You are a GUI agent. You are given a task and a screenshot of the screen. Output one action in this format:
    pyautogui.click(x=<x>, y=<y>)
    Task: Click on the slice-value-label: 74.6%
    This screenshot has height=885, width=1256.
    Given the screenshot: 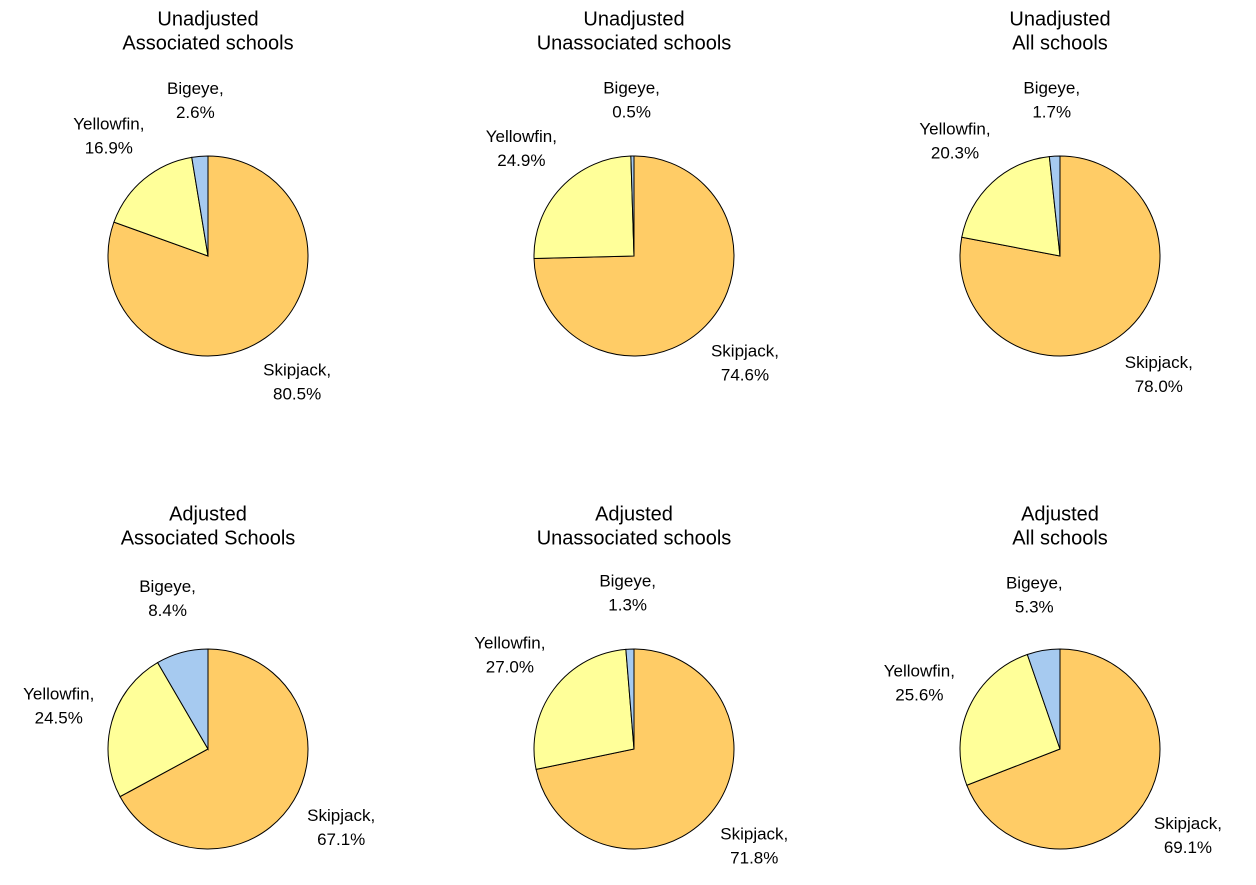 What is the action you would take?
    pyautogui.click(x=745, y=375)
    